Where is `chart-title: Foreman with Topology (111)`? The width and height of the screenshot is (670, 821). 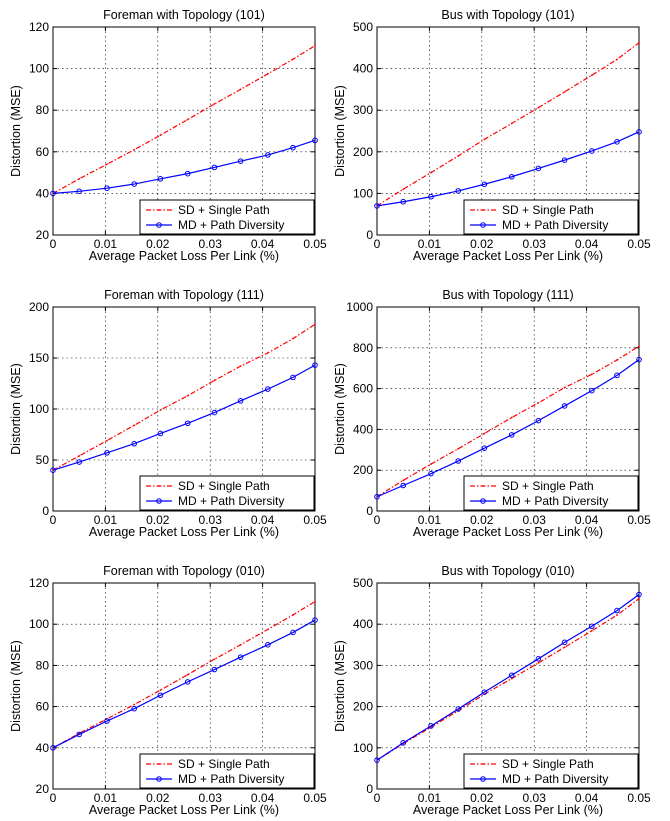
chart-title: Foreman with Topology (111) is located at coordinates (184, 295).